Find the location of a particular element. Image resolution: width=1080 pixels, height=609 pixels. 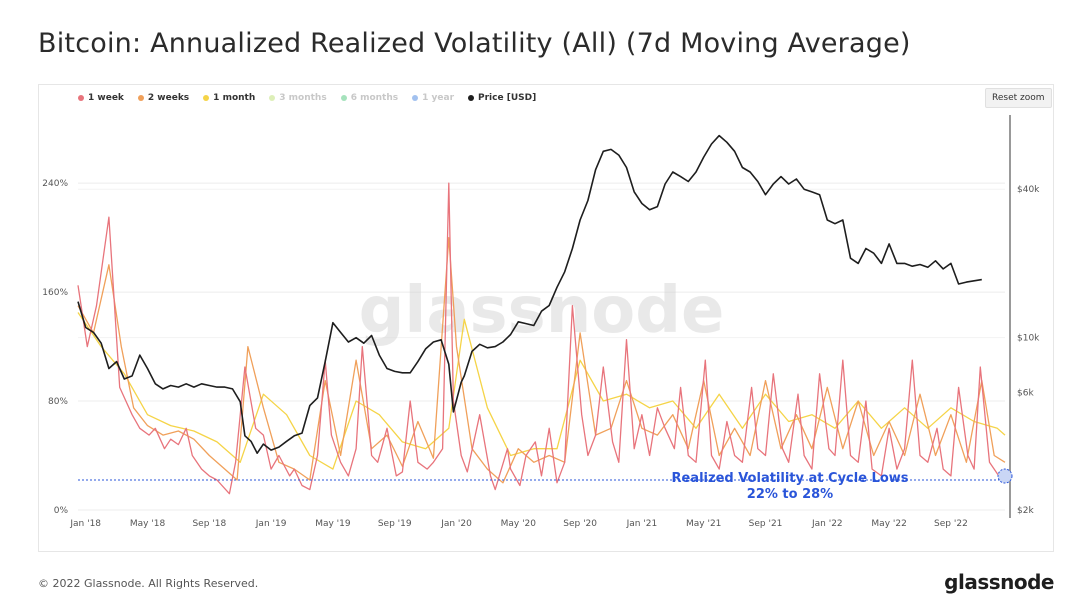

legend-label: 2 weeks is located at coordinates (168, 98).